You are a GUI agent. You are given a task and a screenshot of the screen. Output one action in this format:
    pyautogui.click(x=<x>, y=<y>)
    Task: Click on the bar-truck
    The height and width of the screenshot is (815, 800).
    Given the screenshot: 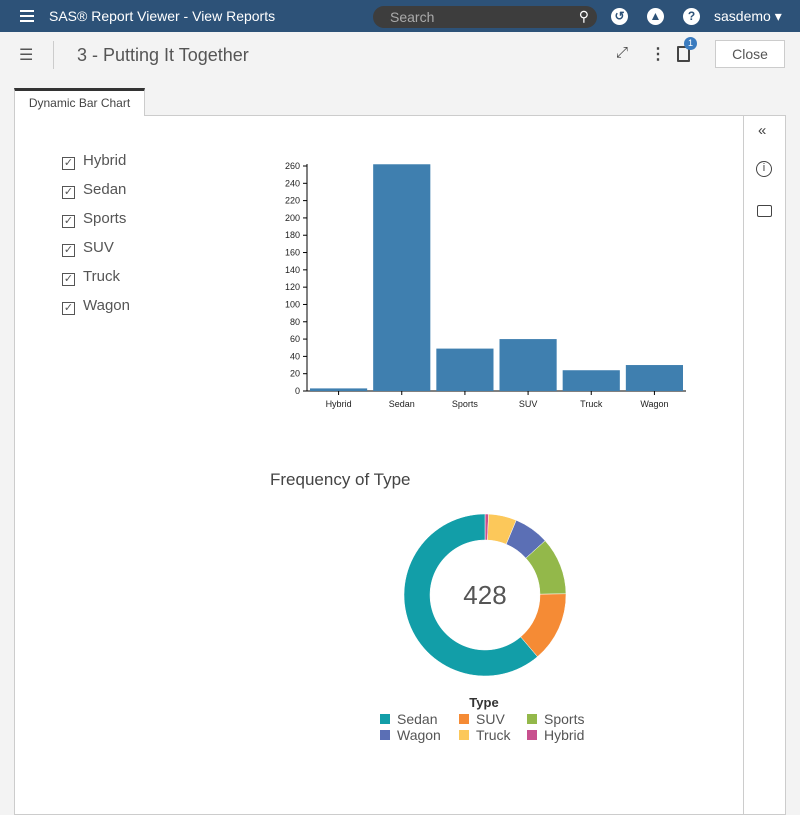 What is the action you would take?
    pyautogui.click(x=591, y=380)
    